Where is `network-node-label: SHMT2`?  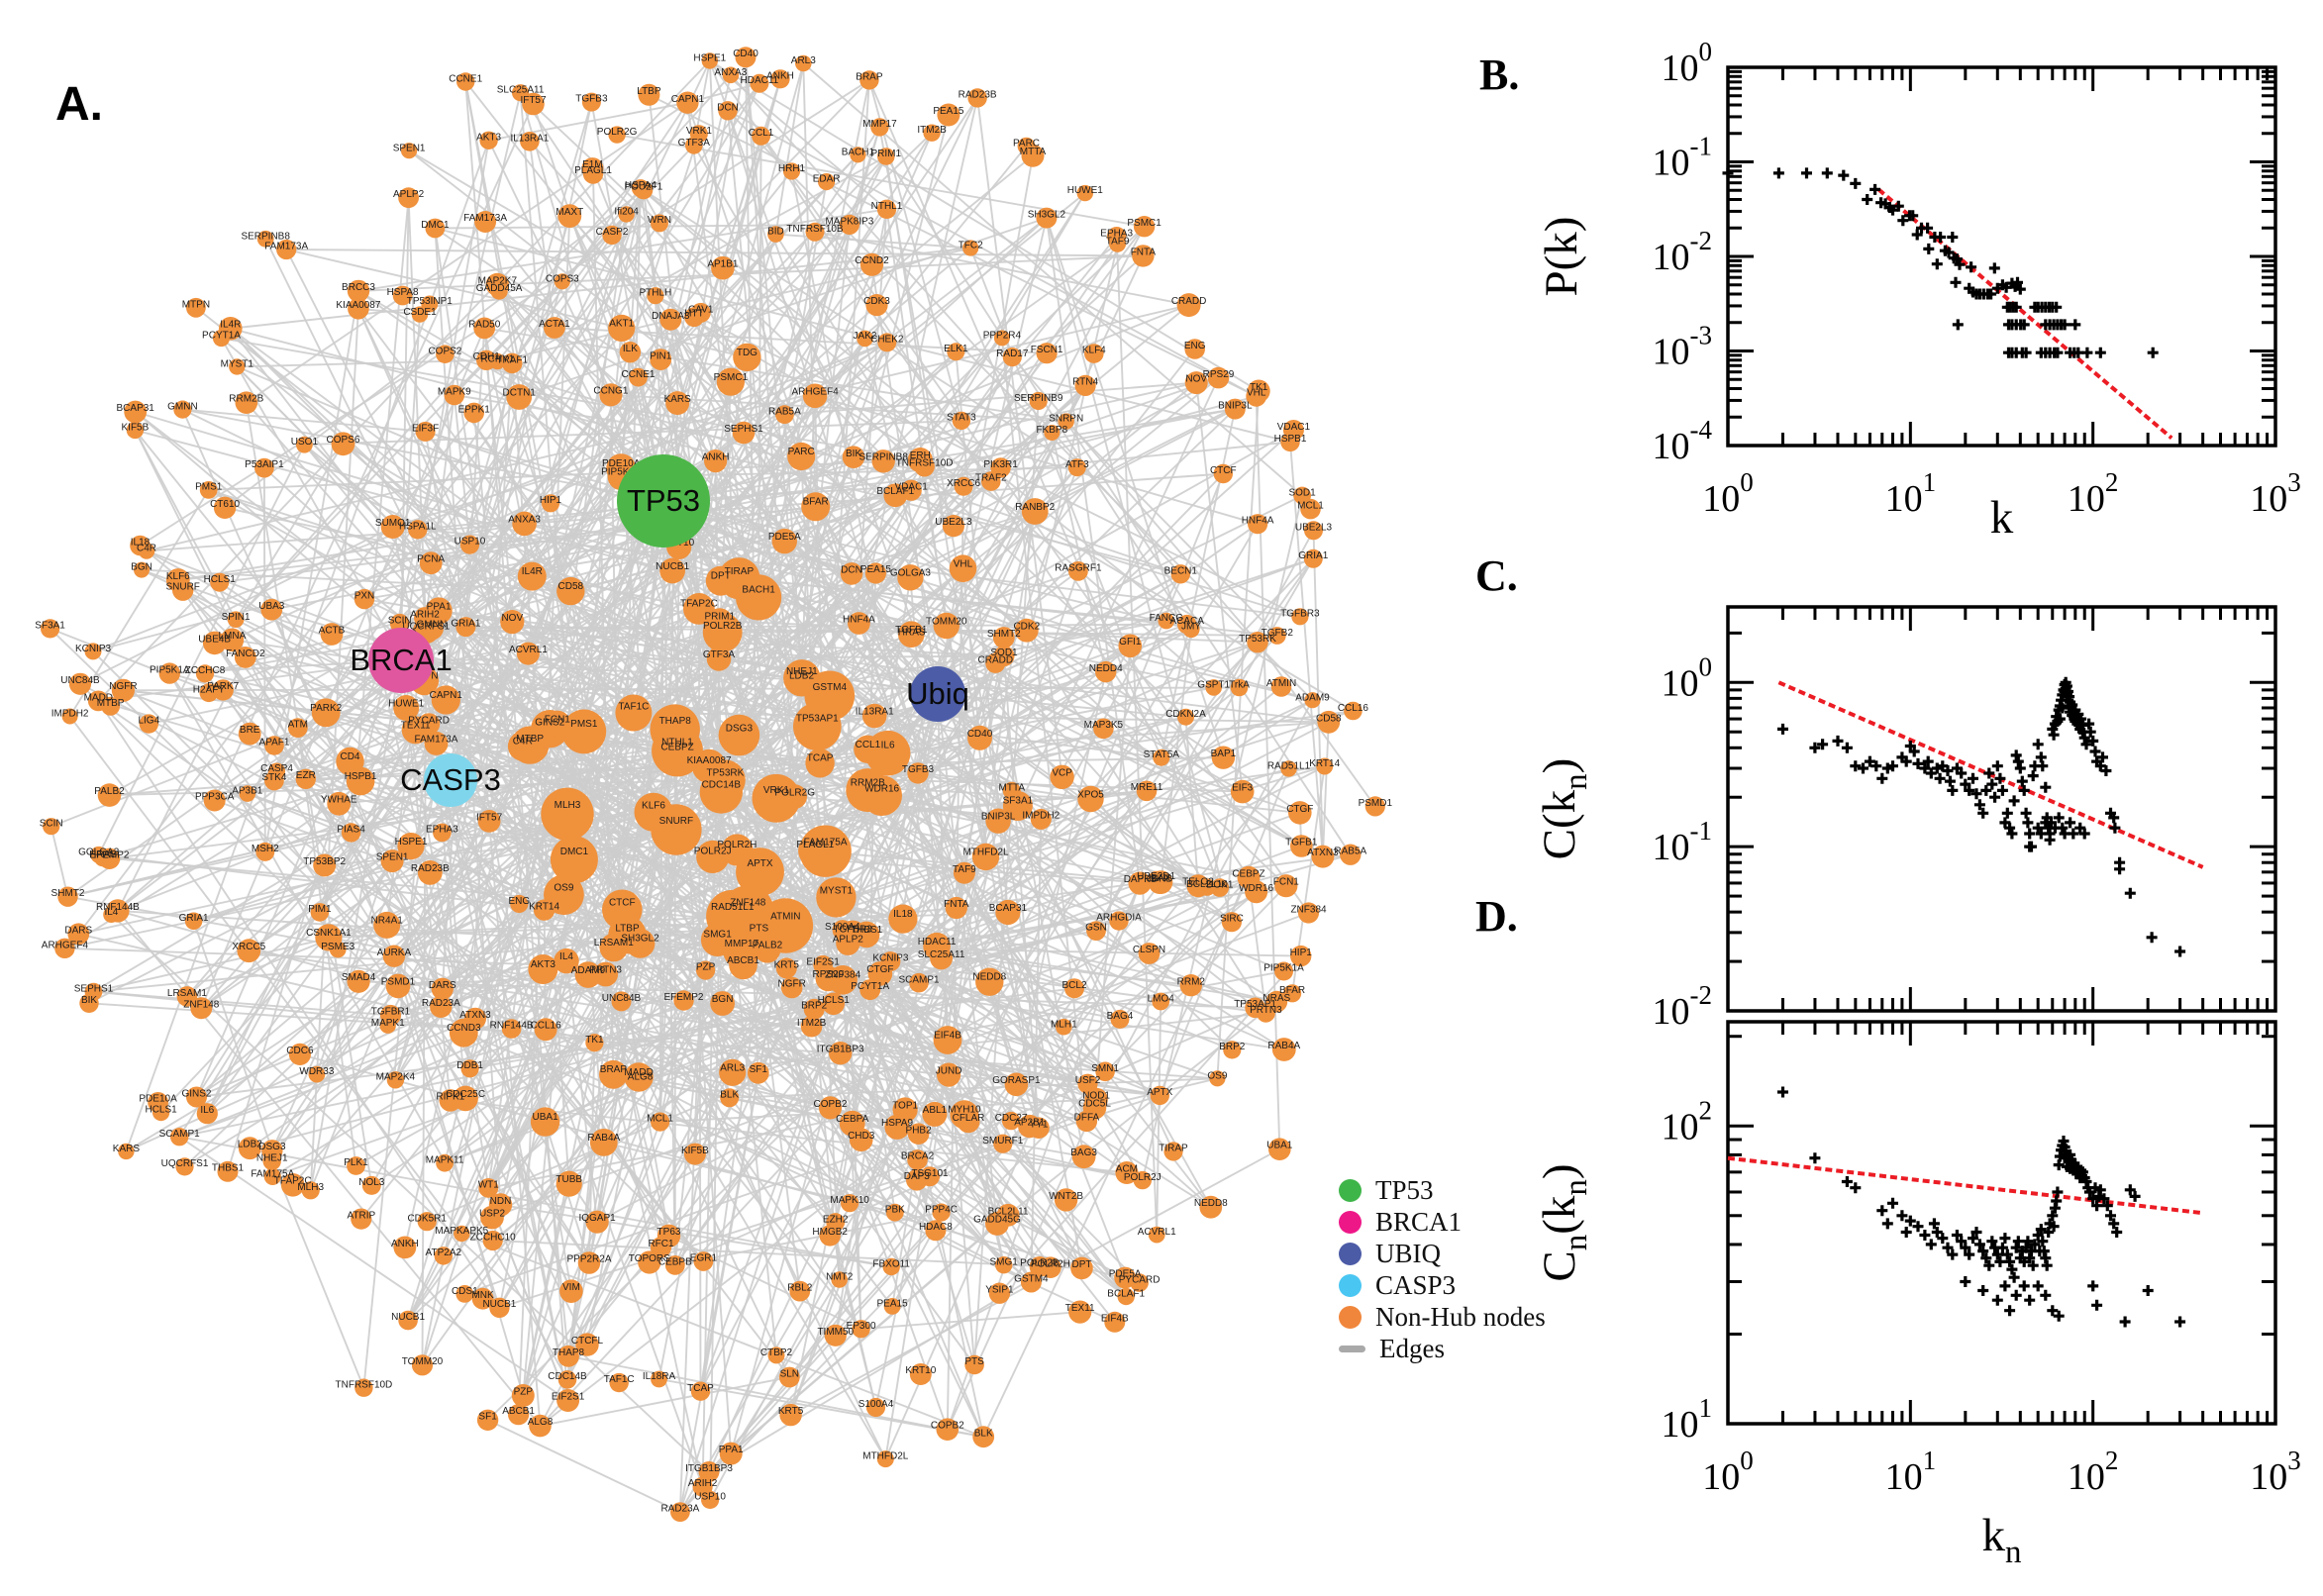
network-node-label: SHMT2 is located at coordinates (1004, 634).